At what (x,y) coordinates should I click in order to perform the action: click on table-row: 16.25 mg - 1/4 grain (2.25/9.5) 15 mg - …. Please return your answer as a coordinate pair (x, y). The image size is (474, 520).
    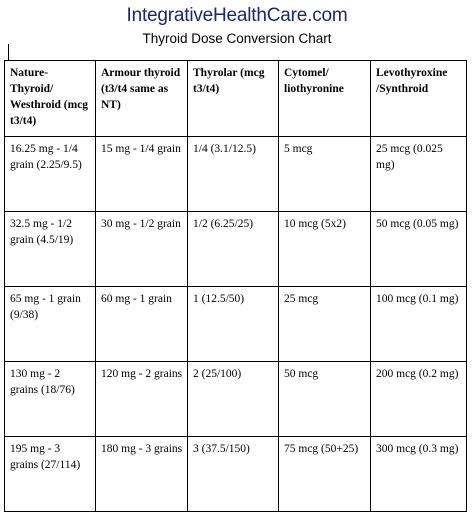
    Looking at the image, I should click on (235, 174).